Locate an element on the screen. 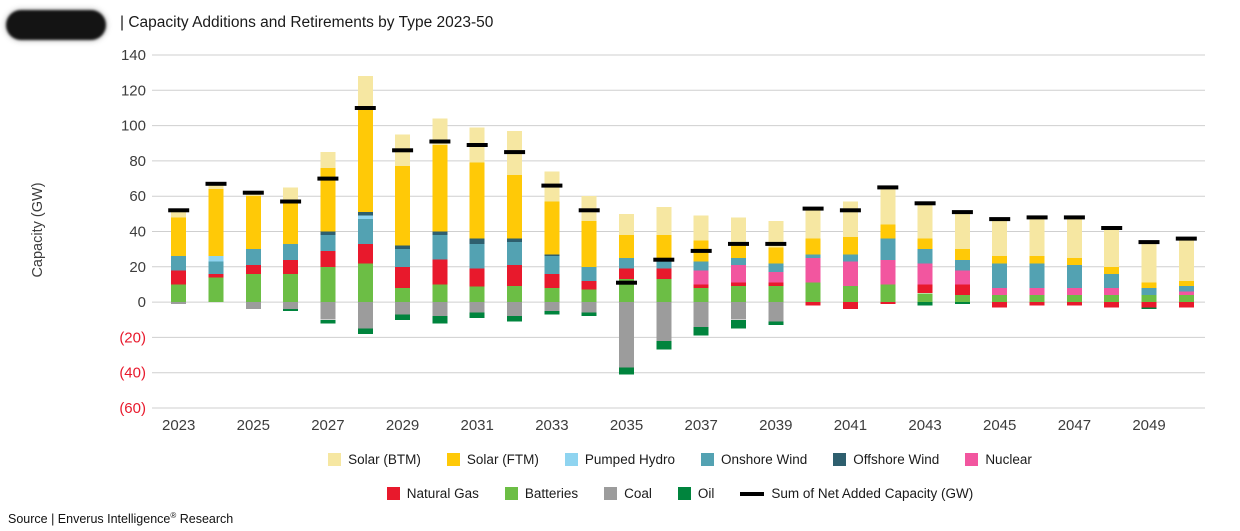  net-capacity-swatch is located at coordinates (752, 493).